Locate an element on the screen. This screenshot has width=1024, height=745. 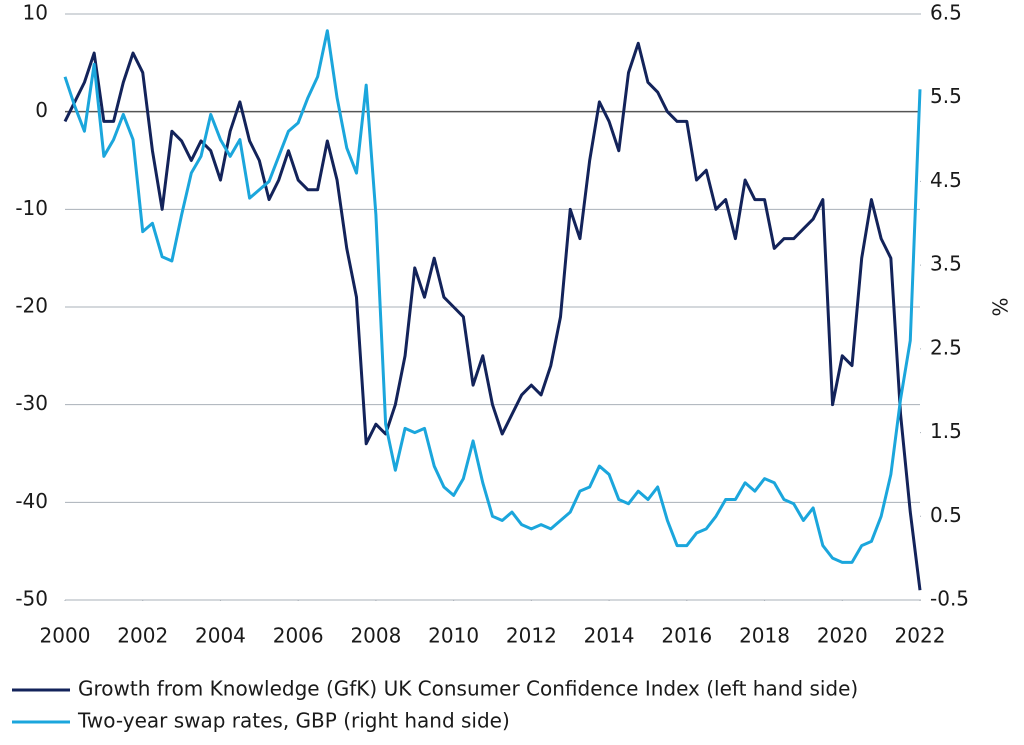
y2-tick-label: 4.5 is located at coordinates (946, 180).